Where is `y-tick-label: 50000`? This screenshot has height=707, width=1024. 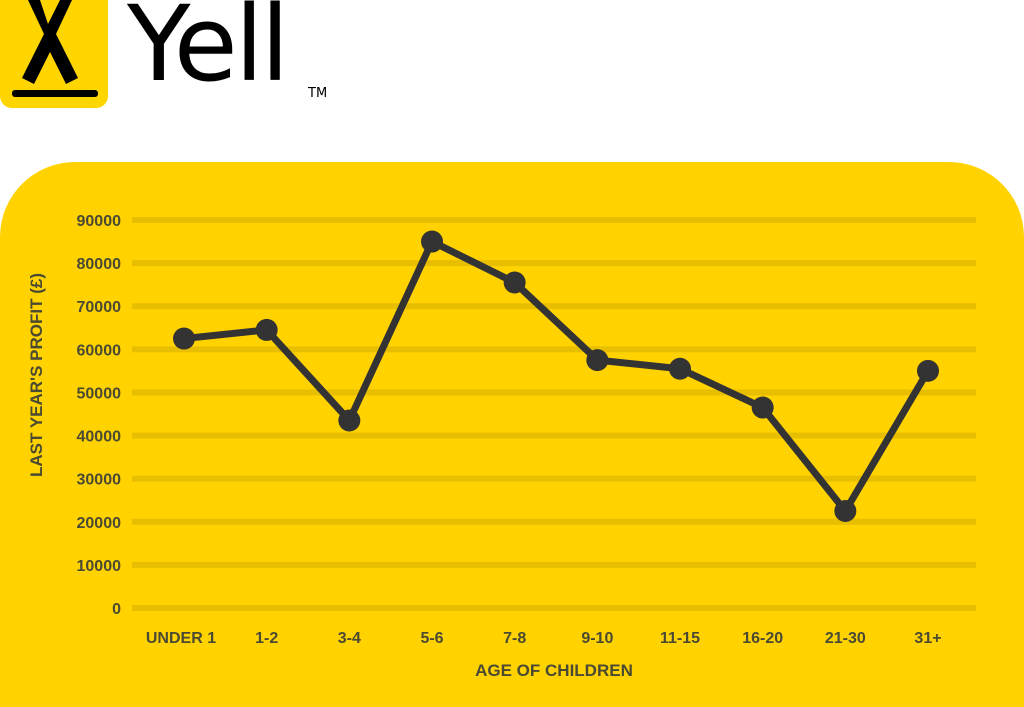 y-tick-label: 50000 is located at coordinates (99, 393).